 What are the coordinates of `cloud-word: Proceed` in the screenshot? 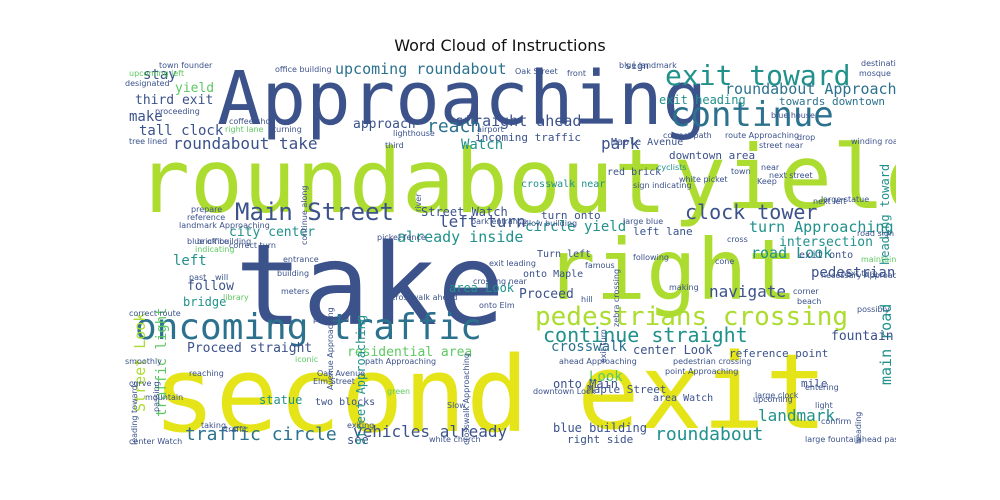 It's located at (546, 294).